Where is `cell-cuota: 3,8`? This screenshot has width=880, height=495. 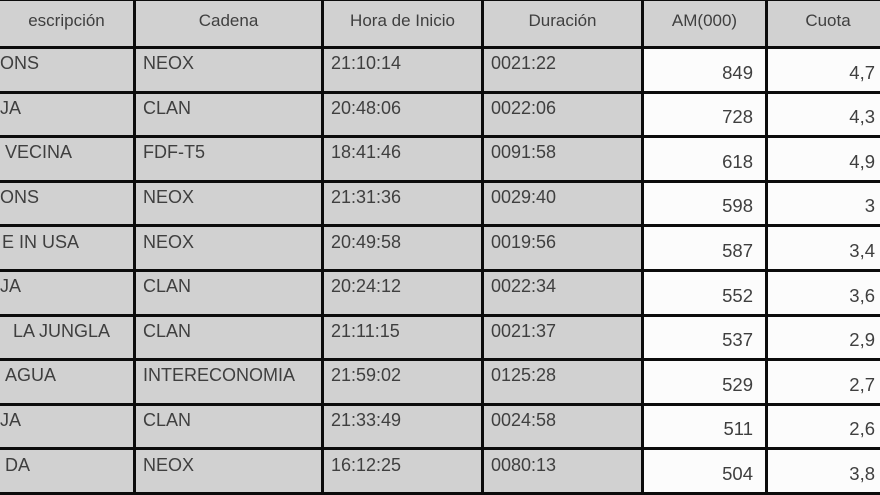 cell-cuota: 3,8 is located at coordinates (824, 471).